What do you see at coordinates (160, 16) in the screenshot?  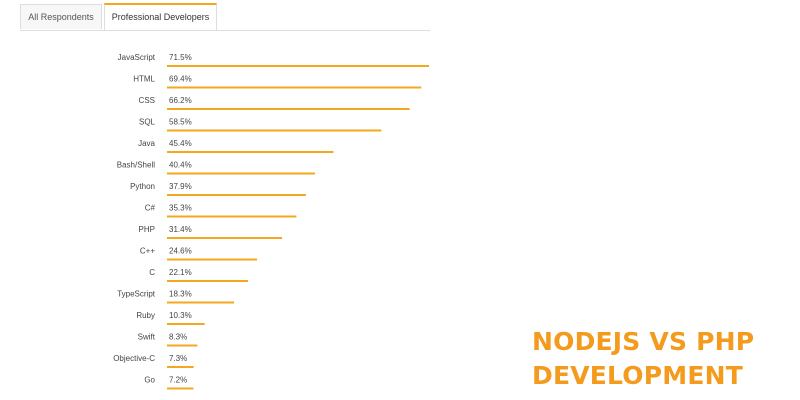 I see `tab-professional-developers: Professional Developers` at bounding box center [160, 16].